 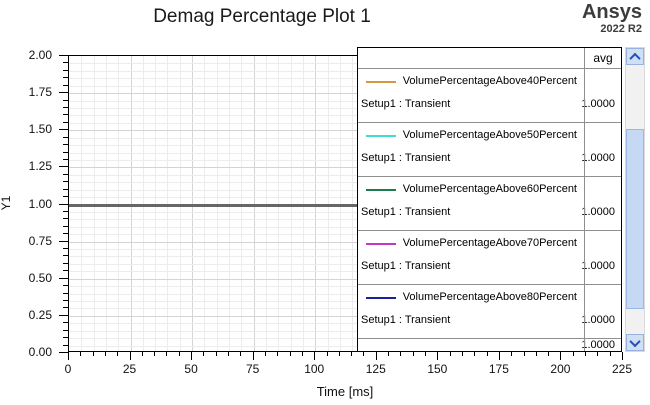 What do you see at coordinates (40, 92) in the screenshot?
I see `y-tick-label: 1.75` at bounding box center [40, 92].